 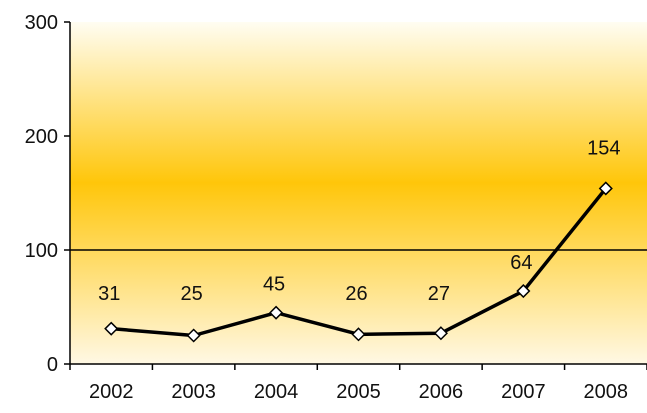 I want to click on data-label: 64, so click(x=521, y=263).